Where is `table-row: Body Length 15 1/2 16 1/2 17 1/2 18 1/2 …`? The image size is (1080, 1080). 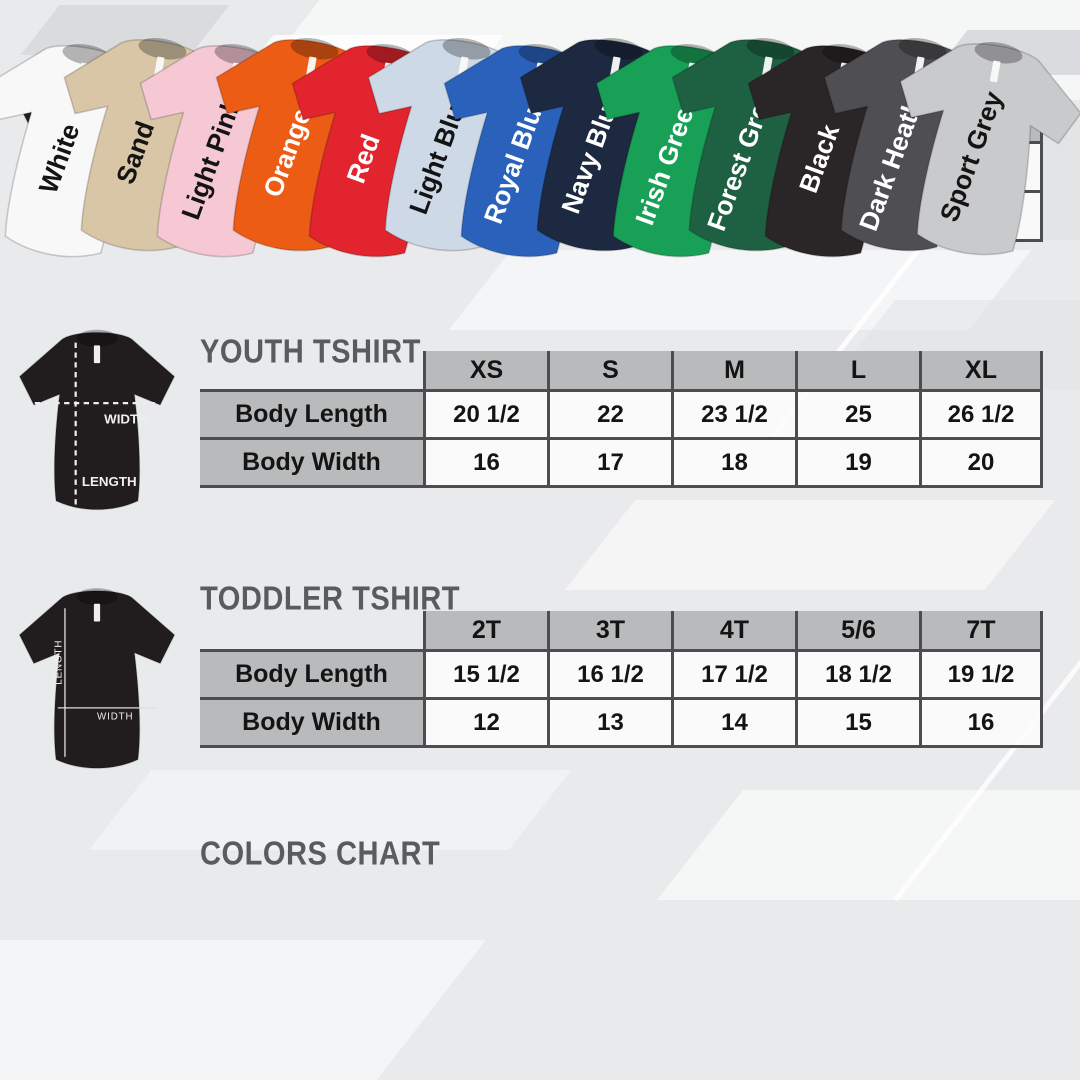 table-row: Body Length 15 1/2 16 1/2 17 1/2 18 1/2 … is located at coordinates (621, 673).